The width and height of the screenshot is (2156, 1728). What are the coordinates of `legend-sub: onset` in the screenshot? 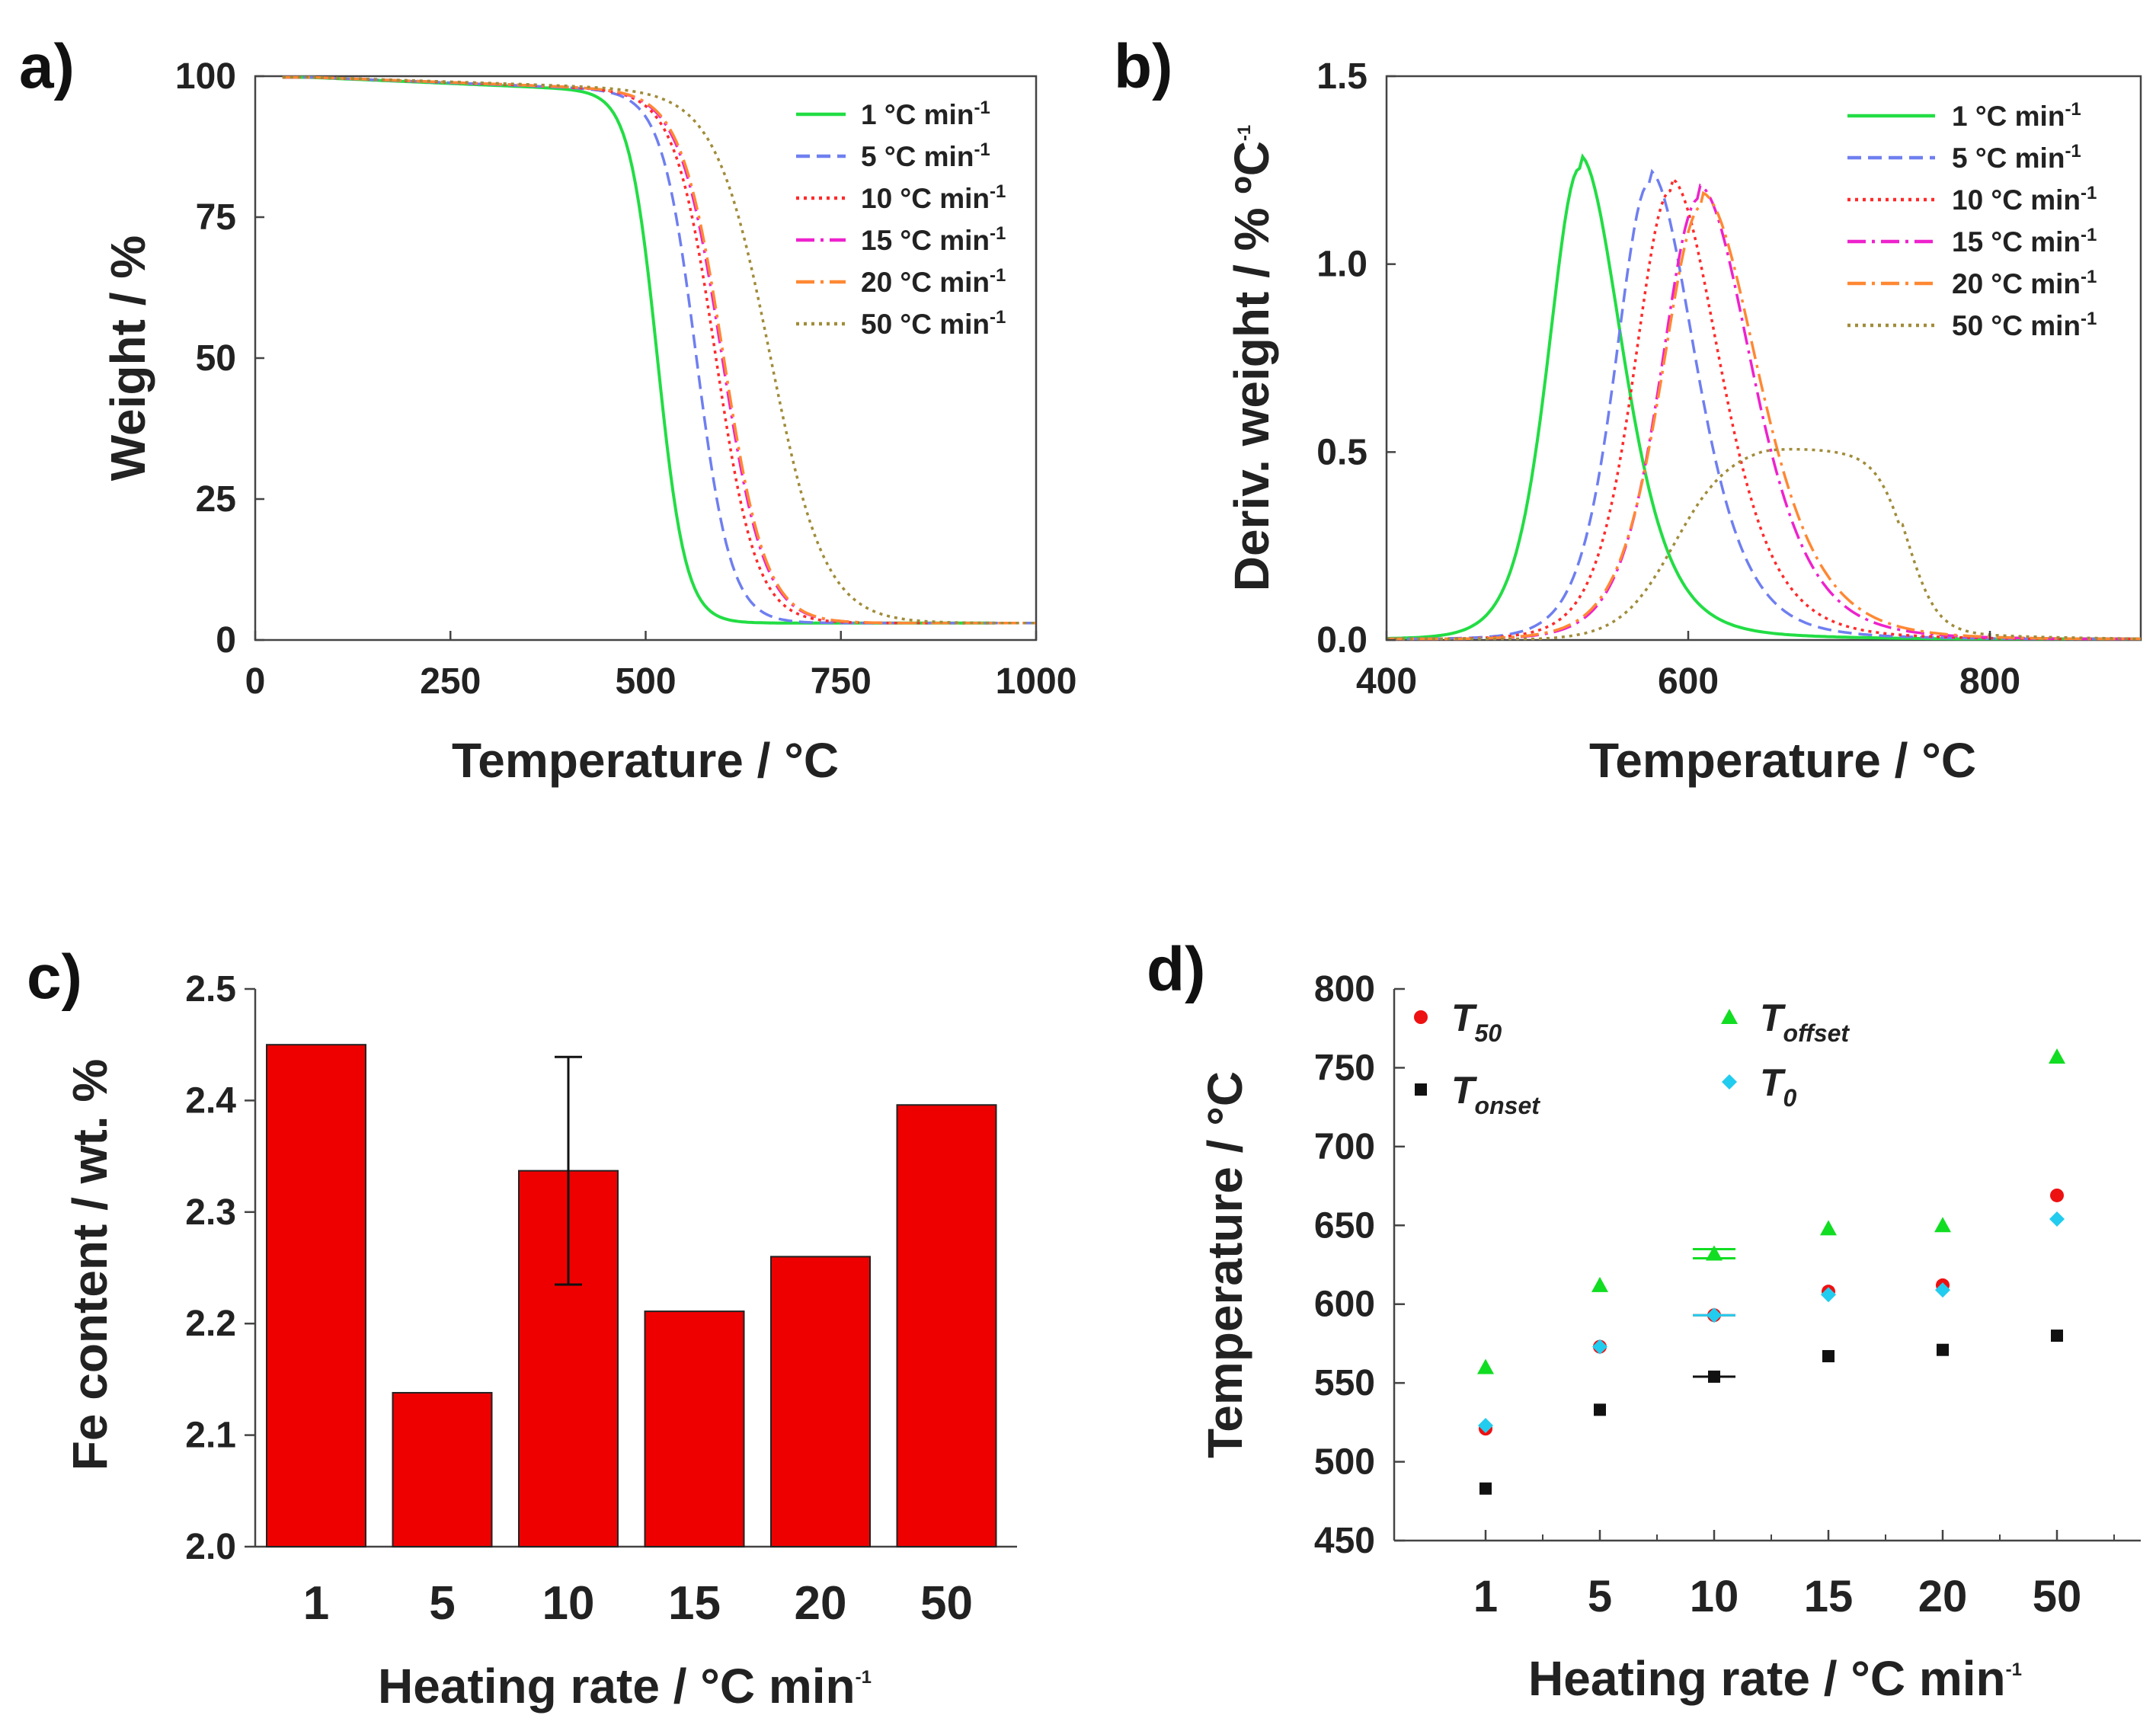 It's located at (1508, 1105).